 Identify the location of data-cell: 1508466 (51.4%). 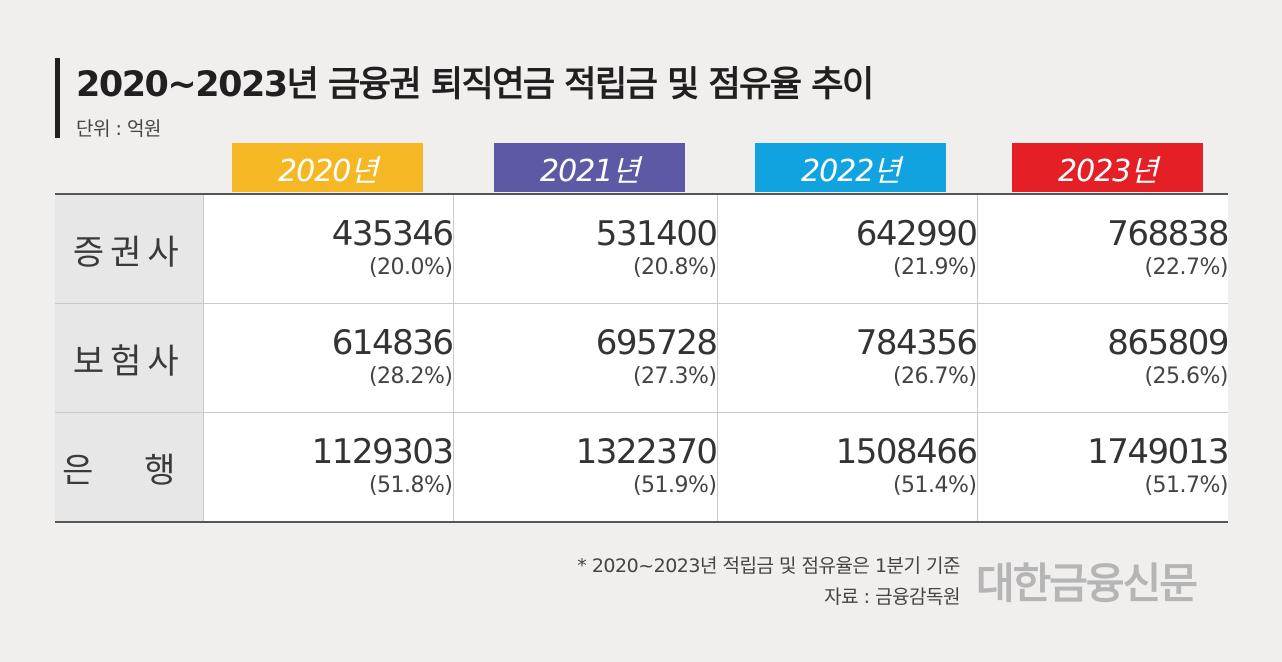
(847, 467).